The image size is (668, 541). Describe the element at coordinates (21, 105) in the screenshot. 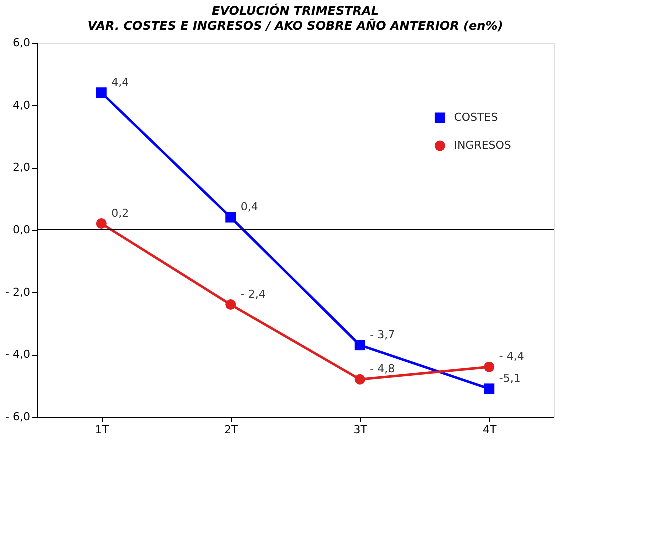

I see `y-tick-label: 4,0` at that location.